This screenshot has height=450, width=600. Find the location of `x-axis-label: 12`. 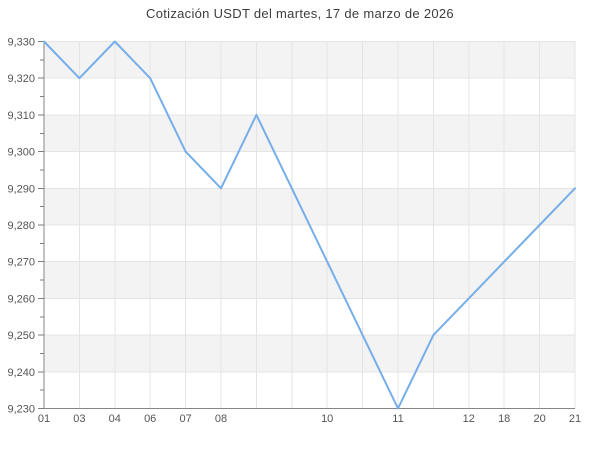

x-axis-label: 12 is located at coordinates (469, 419).